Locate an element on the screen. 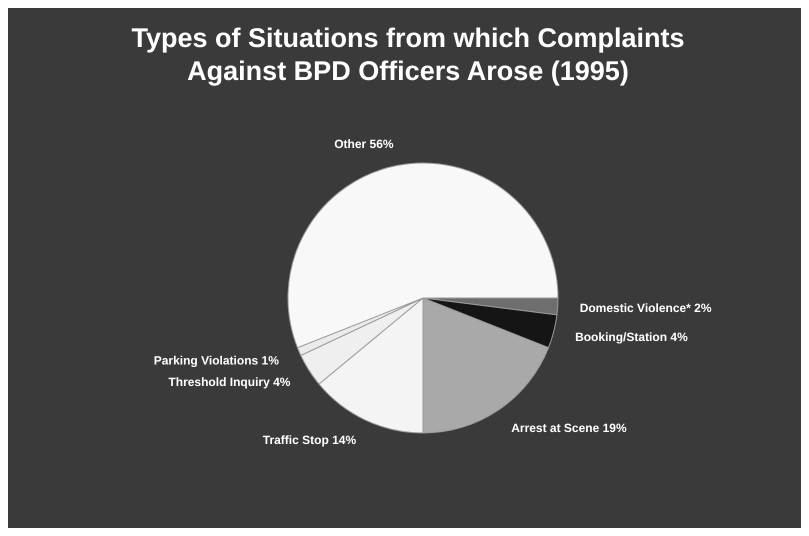 The width and height of the screenshot is (809, 536). slice-label: Threshold Inquiry 4% is located at coordinates (229, 382).